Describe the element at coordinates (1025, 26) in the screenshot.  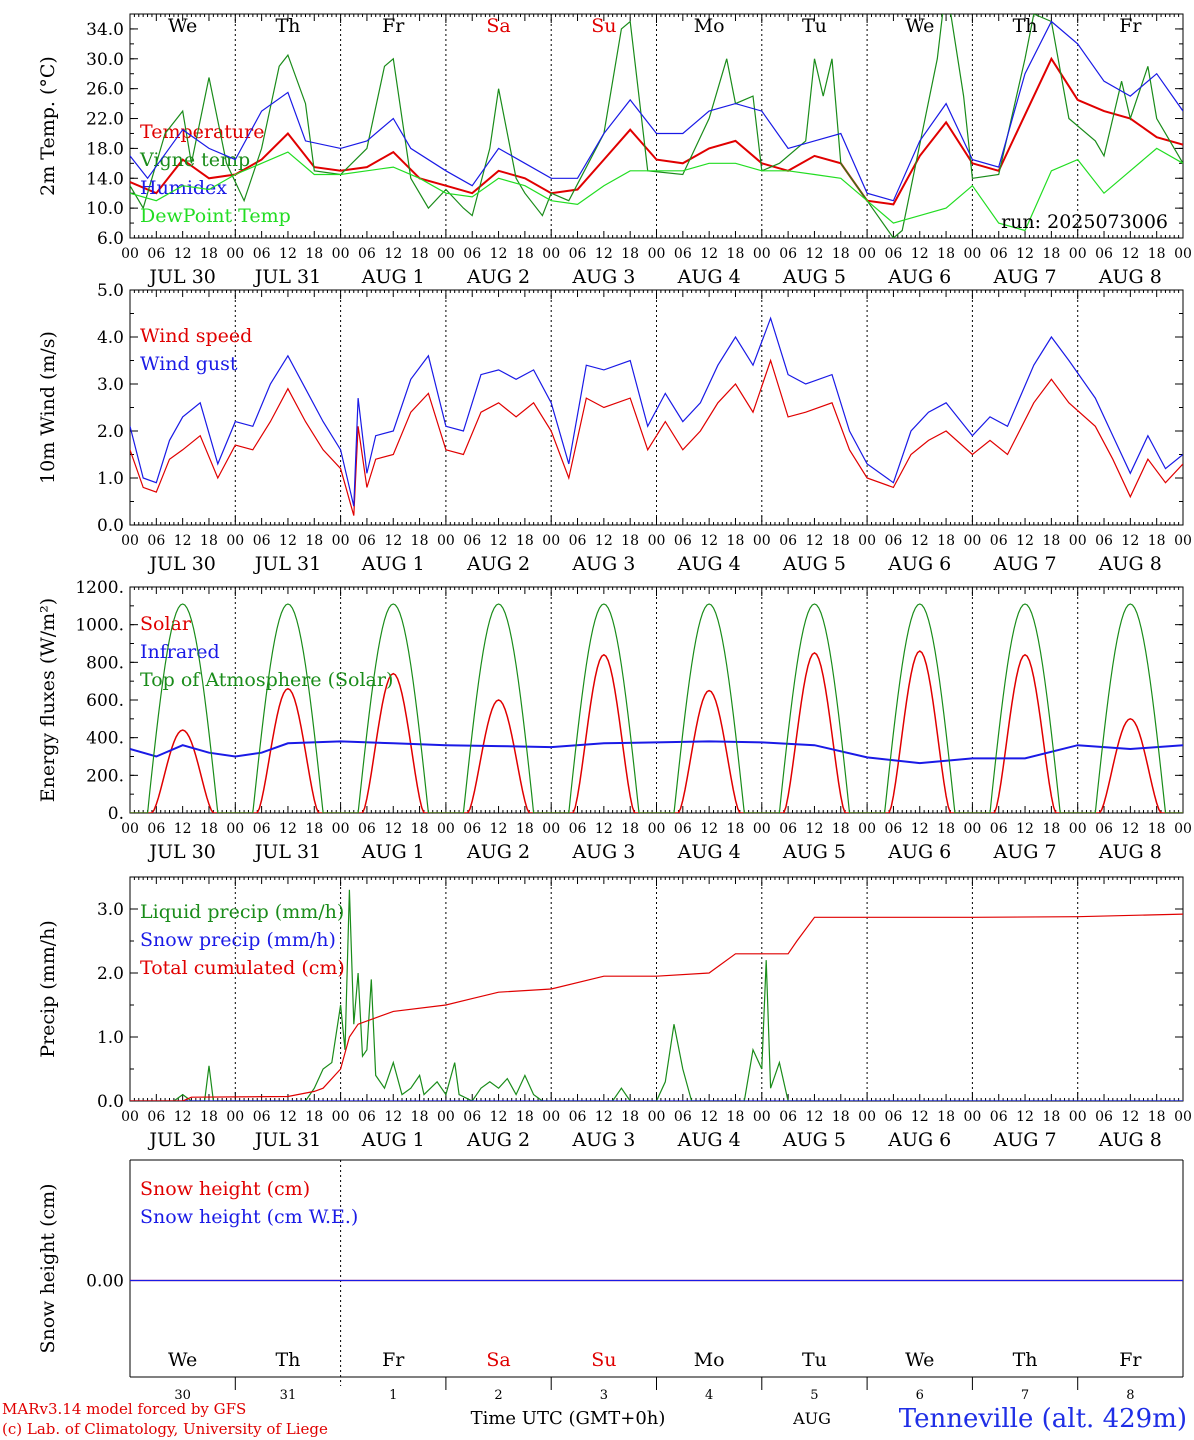
I see `weekday-label: Th` at that location.